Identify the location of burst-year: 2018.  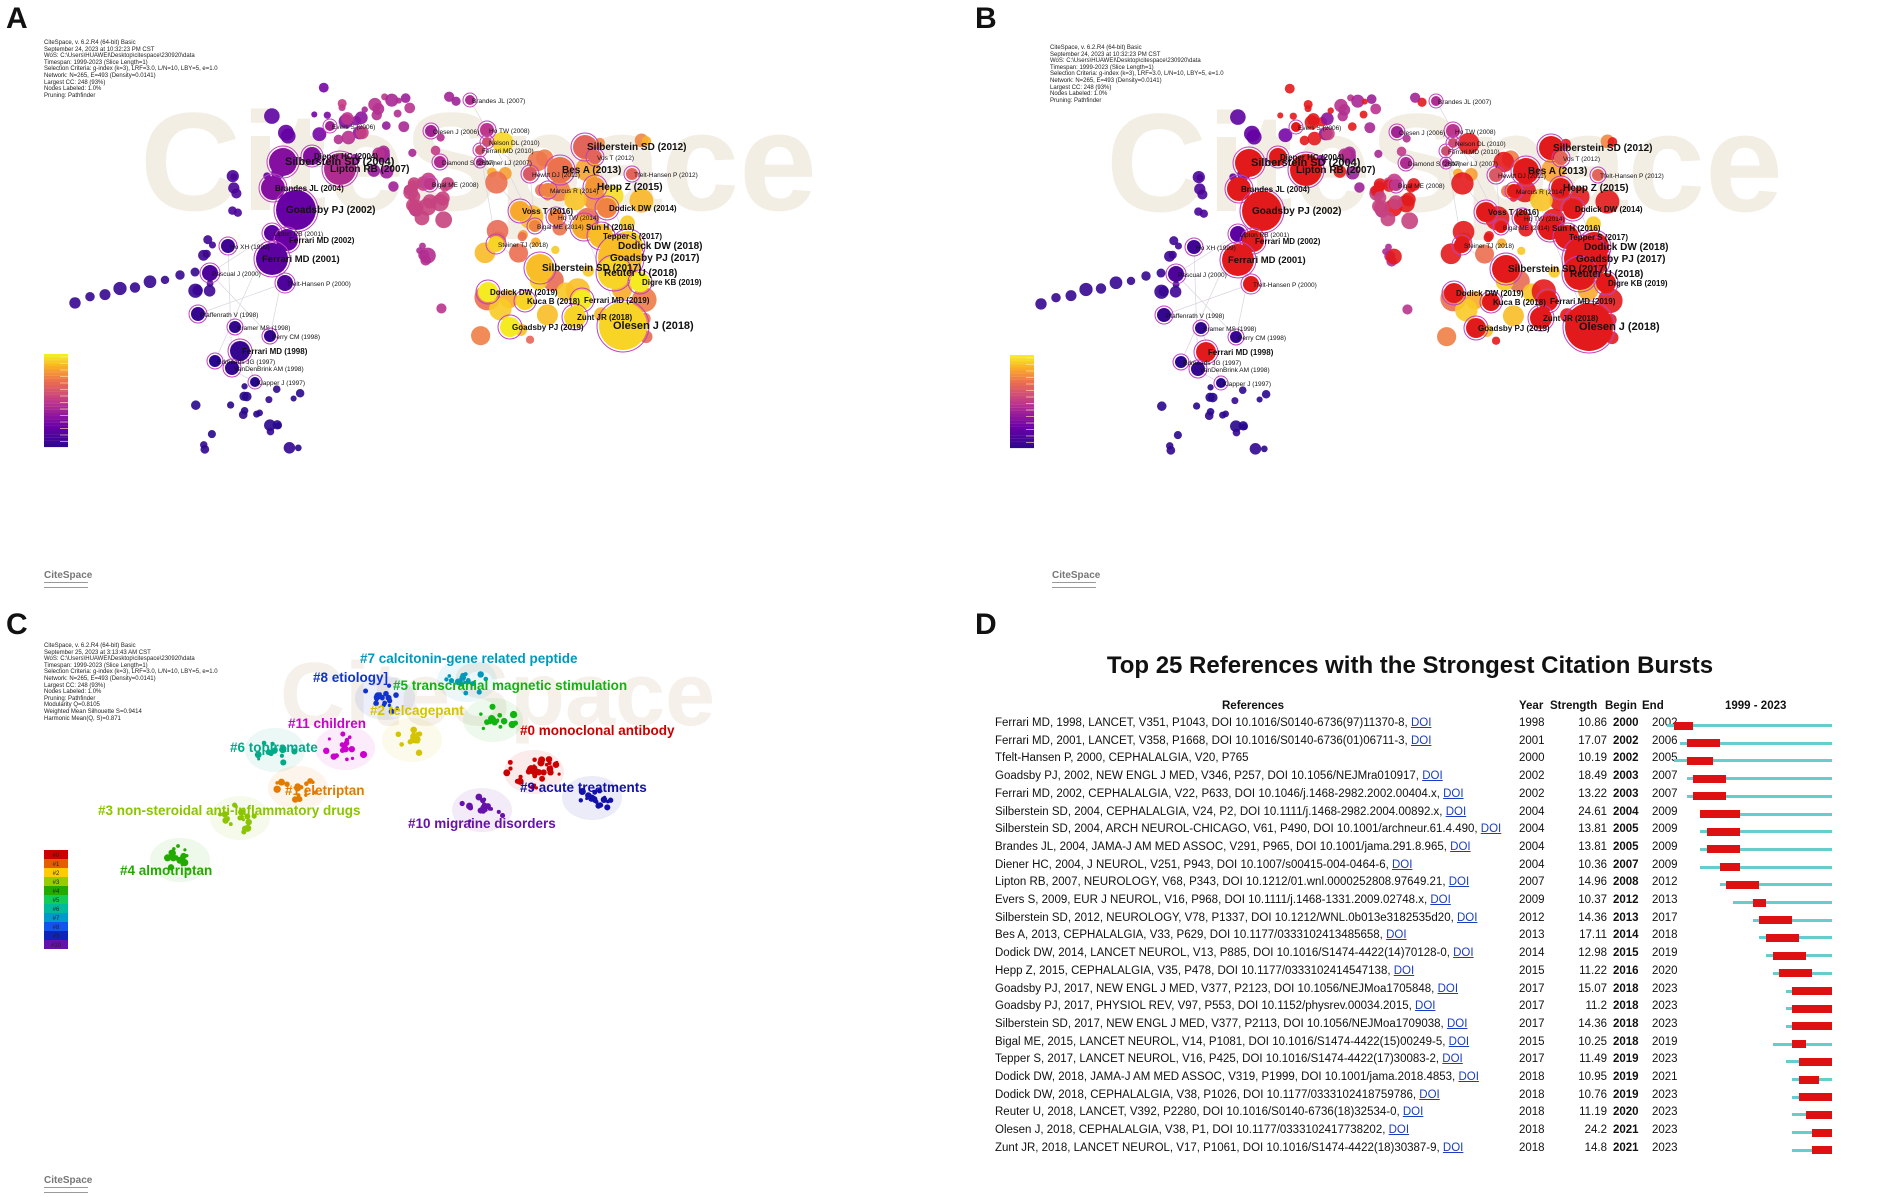
(1532, 1147).